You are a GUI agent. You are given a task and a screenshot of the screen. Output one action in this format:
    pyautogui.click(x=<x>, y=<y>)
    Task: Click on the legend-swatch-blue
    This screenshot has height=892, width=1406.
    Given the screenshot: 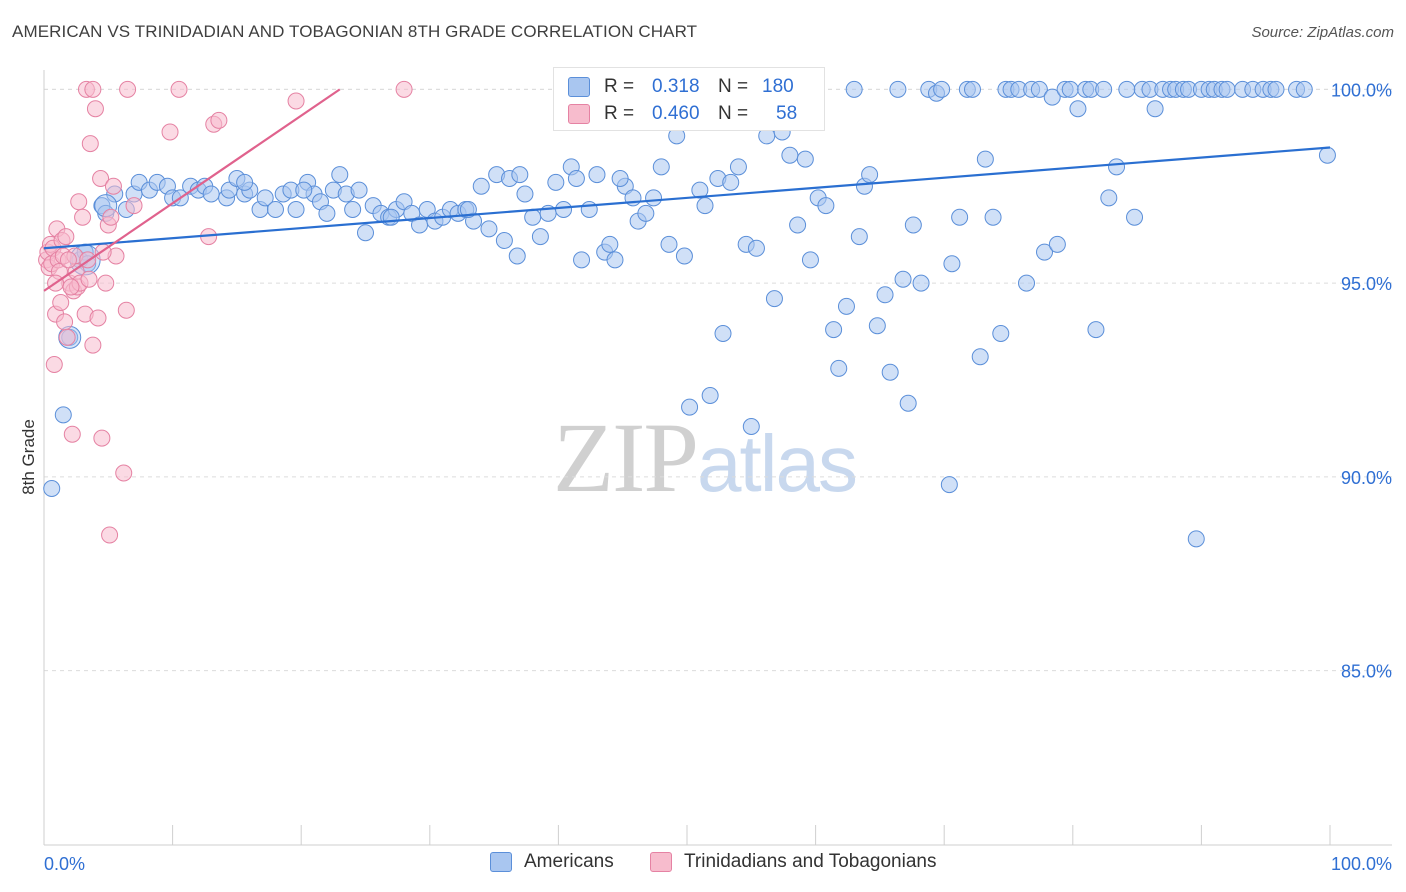 What is the action you would take?
    pyautogui.click(x=501, y=862)
    